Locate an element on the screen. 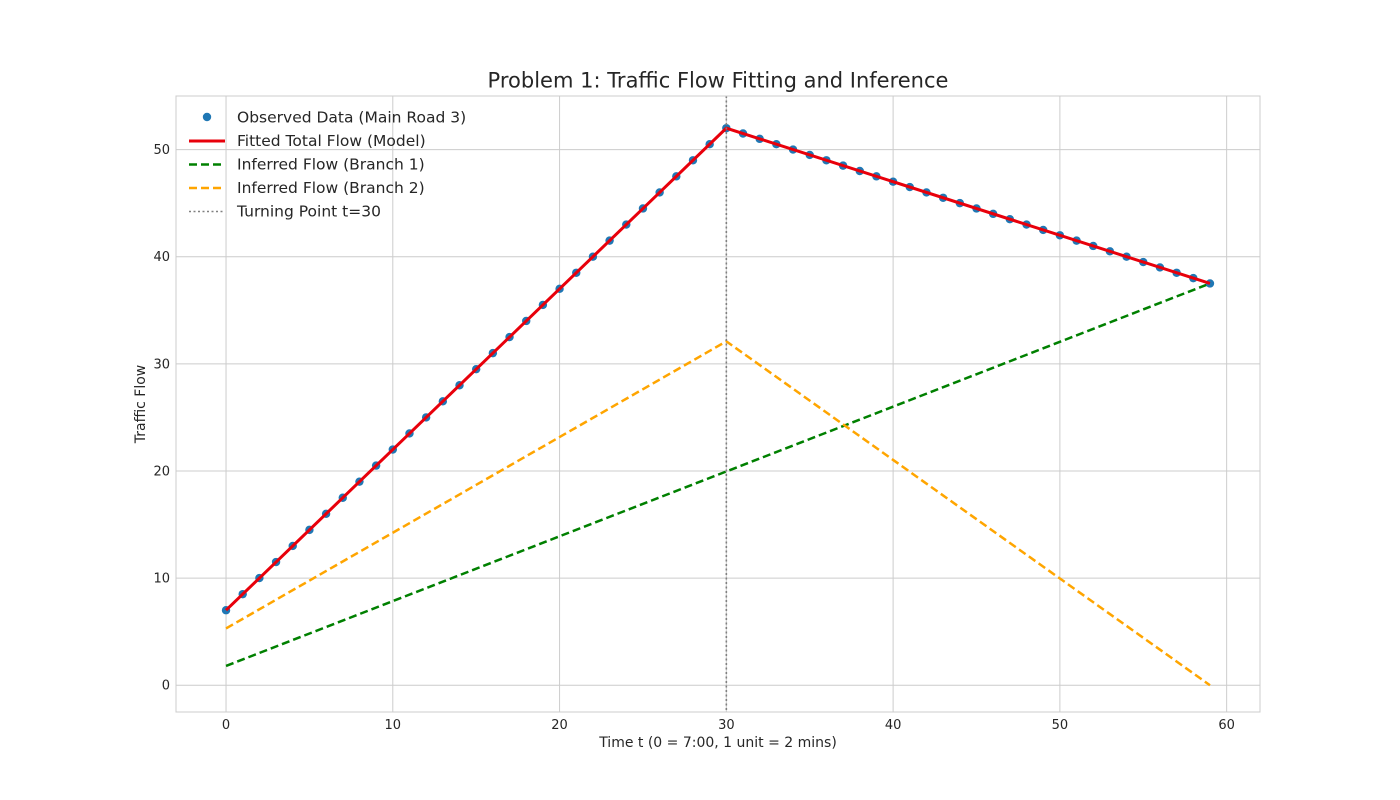  legend-label-observed: Observed Data (Main Road 3) is located at coordinates (351, 118).